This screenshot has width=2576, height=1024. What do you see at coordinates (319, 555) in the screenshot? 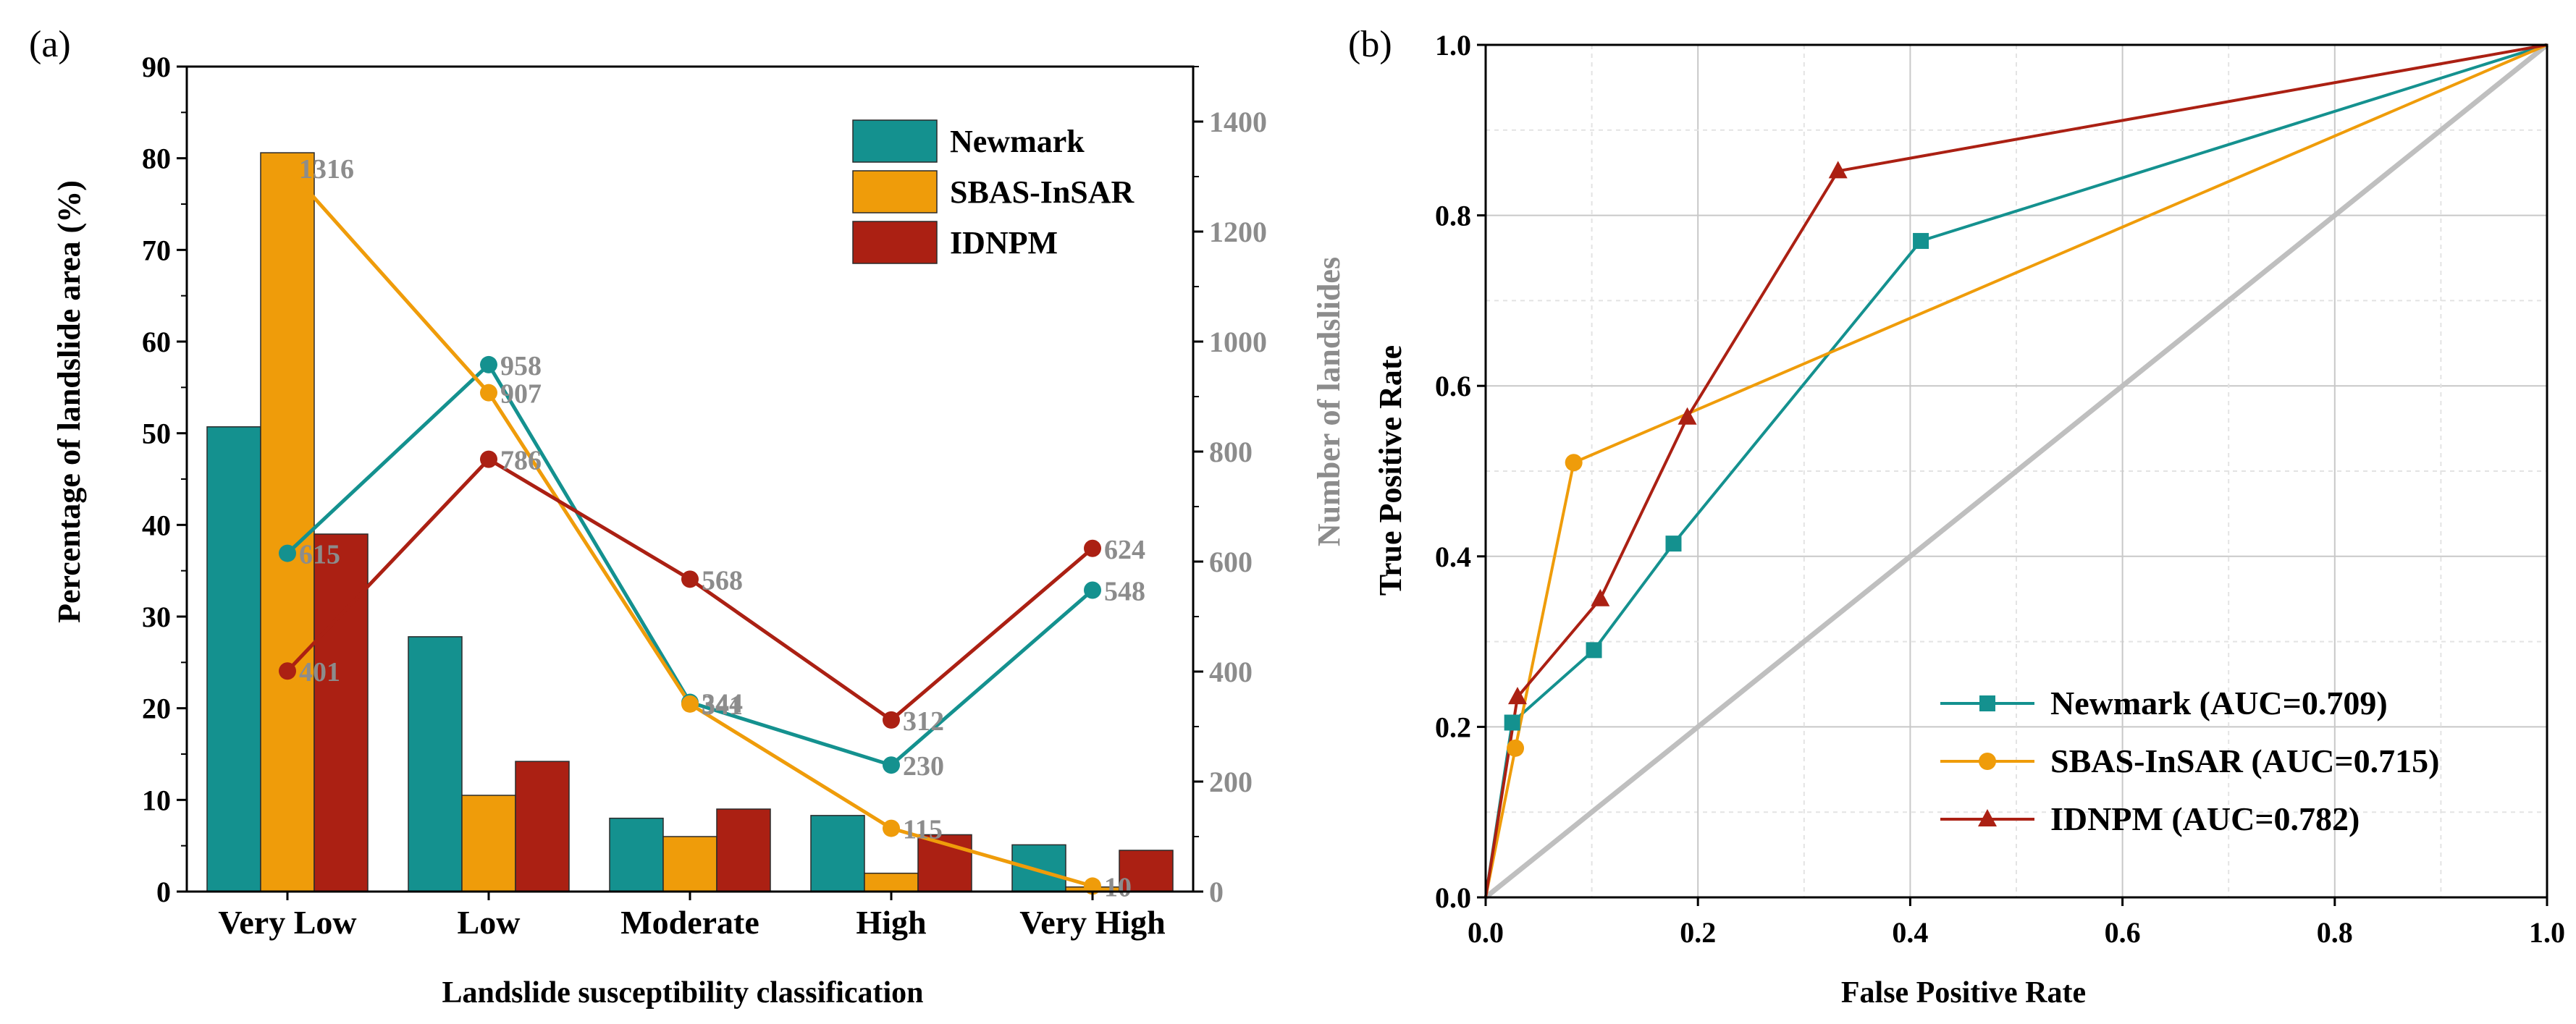
I see `data-label: 615` at bounding box center [319, 555].